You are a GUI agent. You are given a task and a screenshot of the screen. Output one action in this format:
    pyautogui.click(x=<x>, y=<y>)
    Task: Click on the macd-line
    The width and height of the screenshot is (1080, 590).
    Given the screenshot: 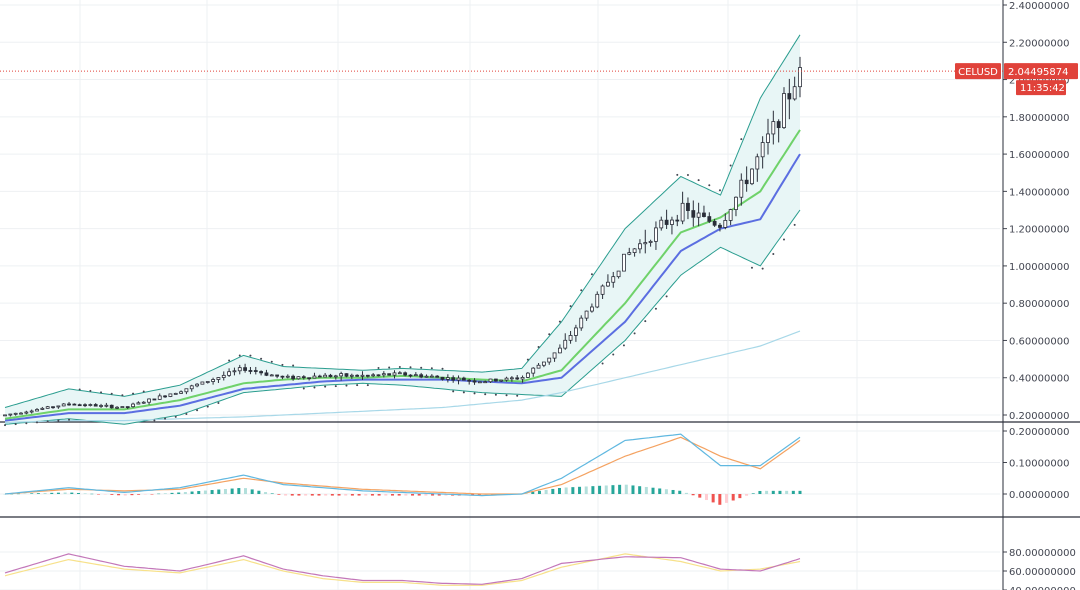 What is the action you would take?
    pyautogui.click(x=402, y=465)
    